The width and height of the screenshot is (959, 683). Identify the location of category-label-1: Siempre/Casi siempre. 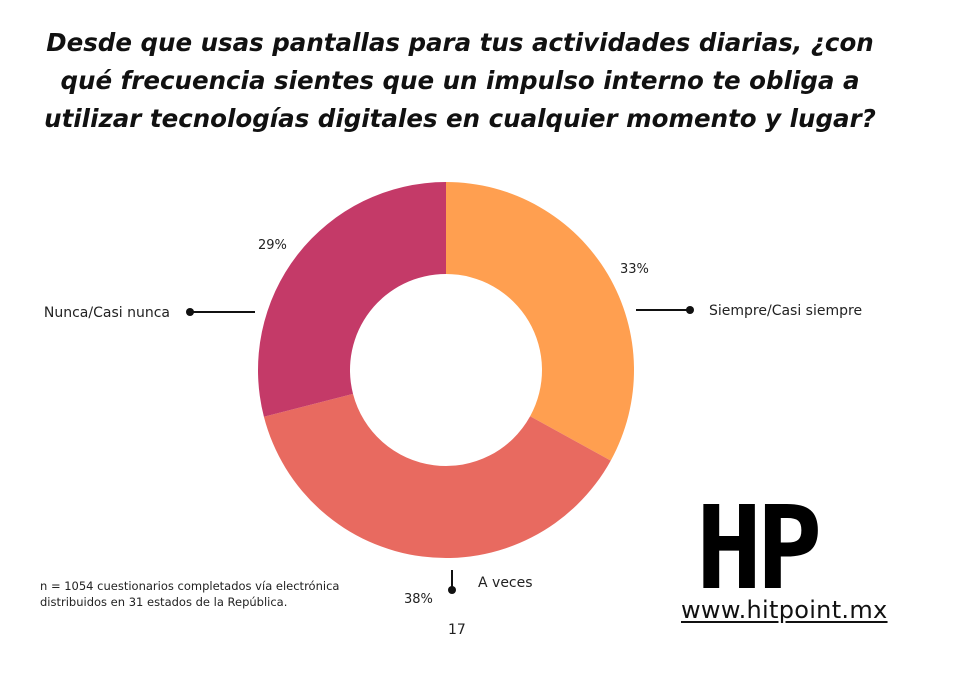
(785, 311).